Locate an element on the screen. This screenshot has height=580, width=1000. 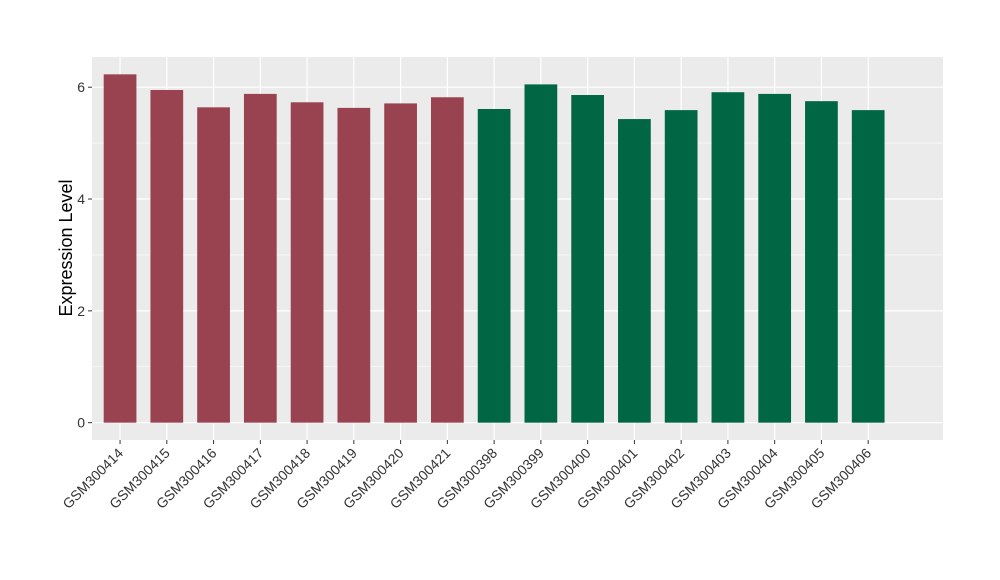
y-tick-label: 4 is located at coordinates (81, 199).